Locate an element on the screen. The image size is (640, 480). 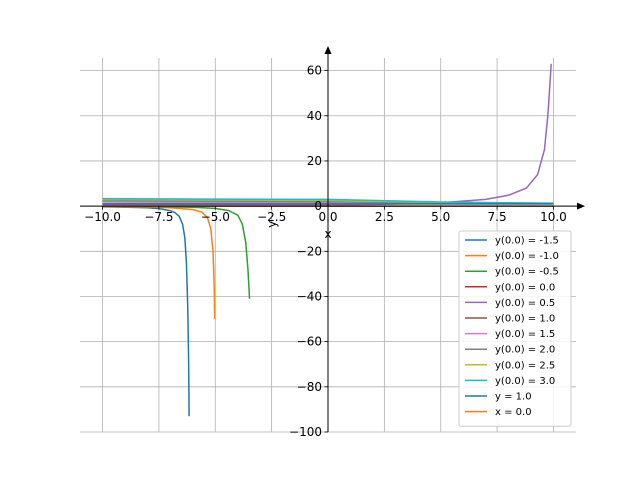
legend-label-9: y(0.0) = 3.0 is located at coordinates (525, 381).